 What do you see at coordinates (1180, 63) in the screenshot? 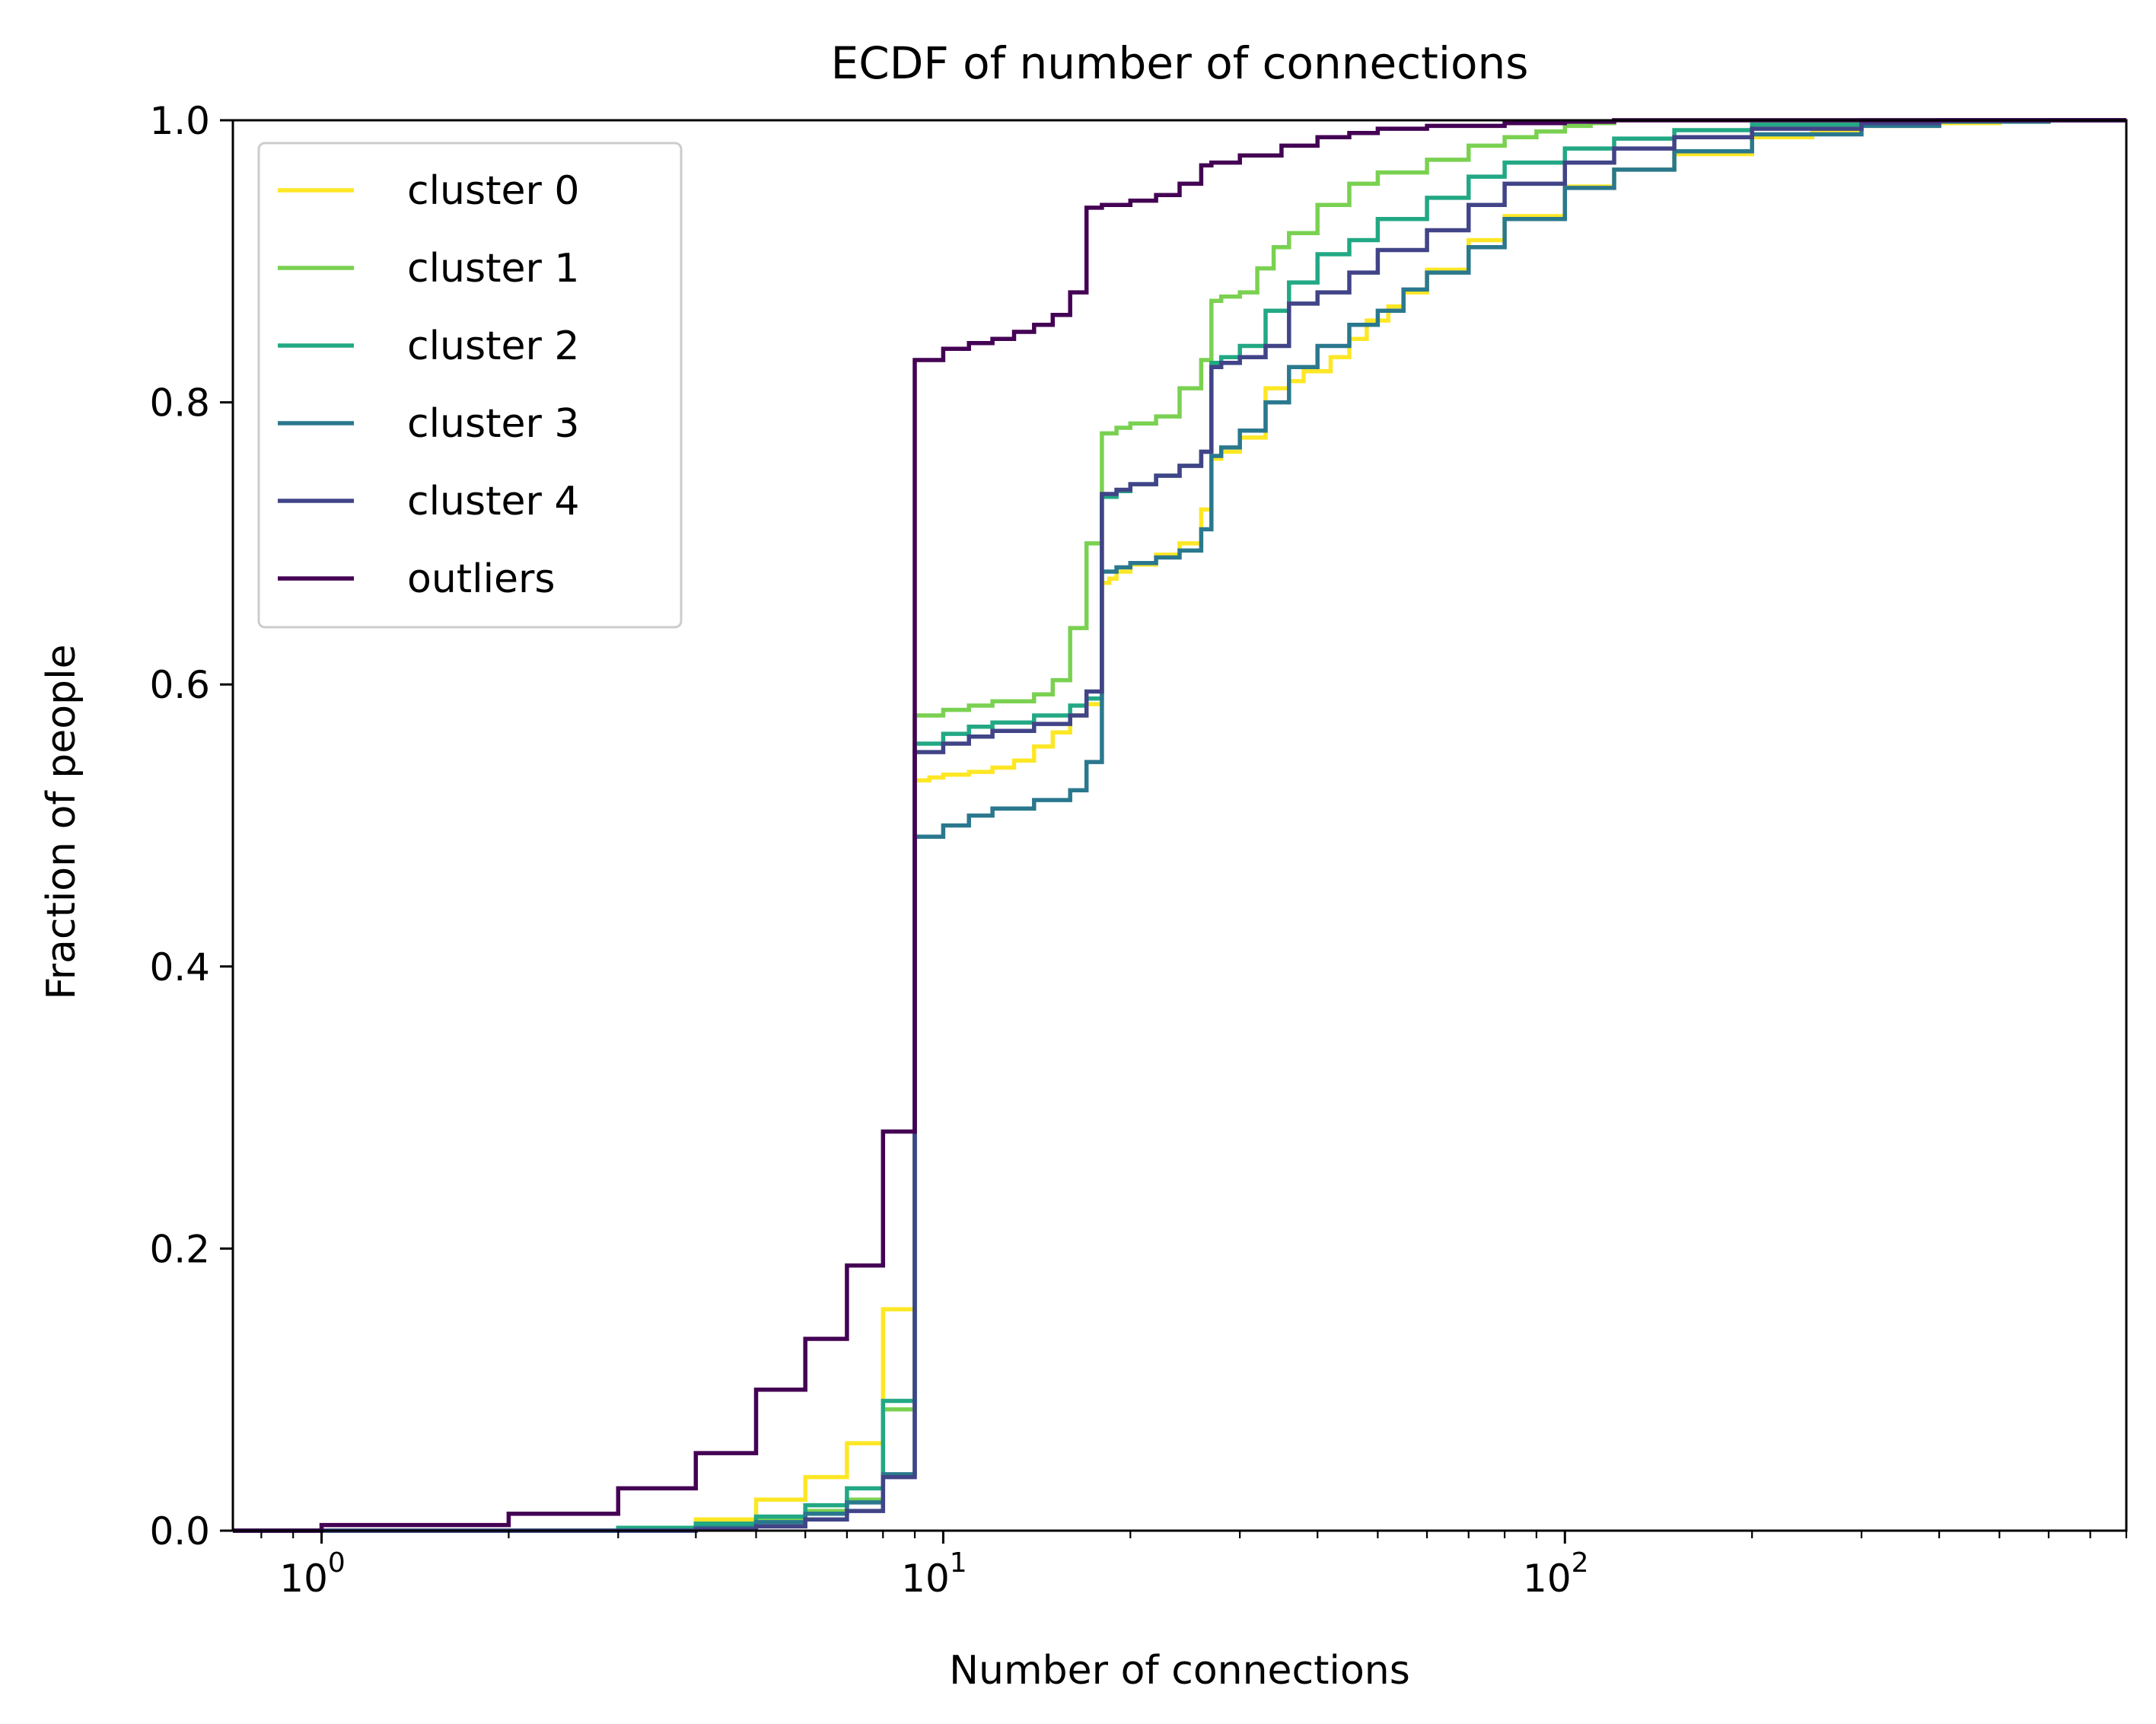
I see `chart-title: ECDF of number of connections` at bounding box center [1180, 63].